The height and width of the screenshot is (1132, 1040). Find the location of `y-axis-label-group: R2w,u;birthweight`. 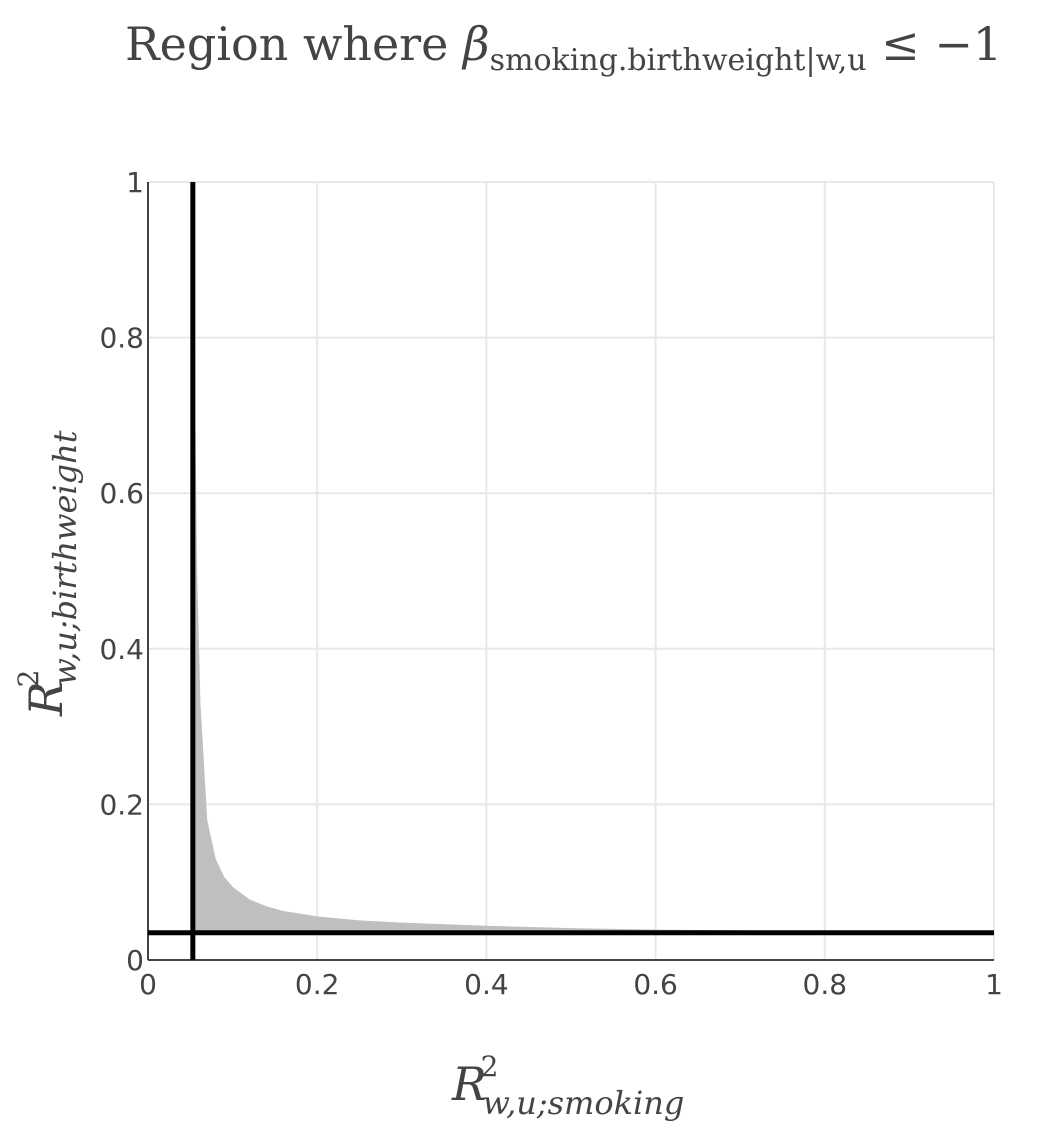

y-axis-label-group: R2w,u;birthweight is located at coordinates (48, 573).